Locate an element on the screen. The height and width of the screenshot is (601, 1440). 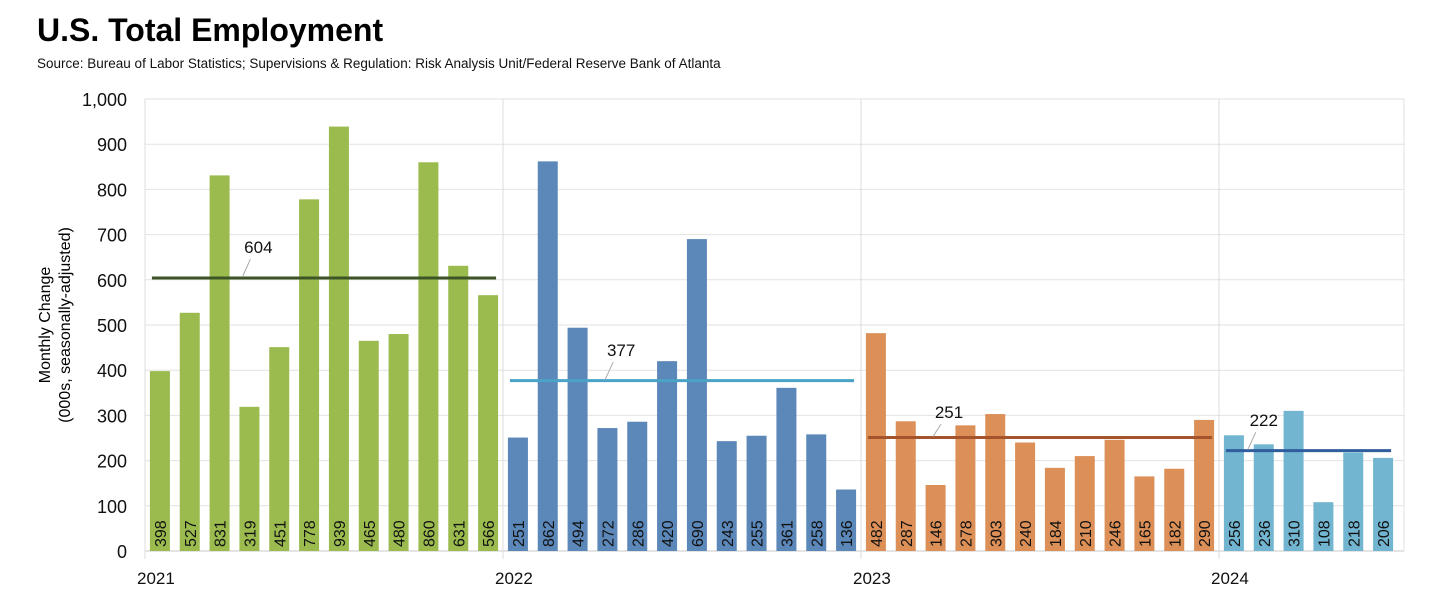
bar-value-label: 246 is located at coordinates (1116, 533).